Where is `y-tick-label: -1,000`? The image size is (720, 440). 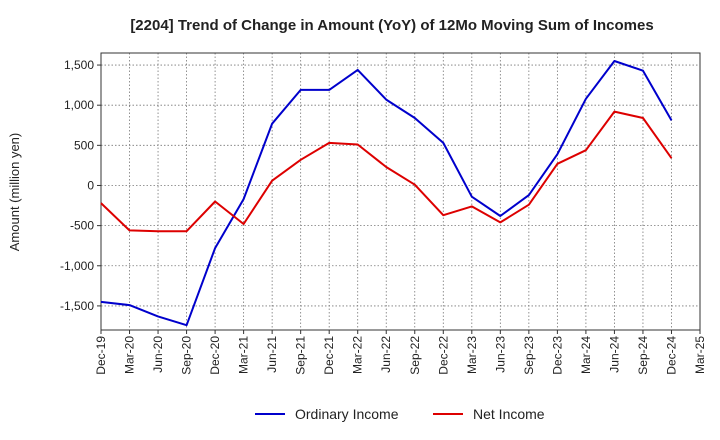
y-tick-label: -1,000 is located at coordinates (77, 266).